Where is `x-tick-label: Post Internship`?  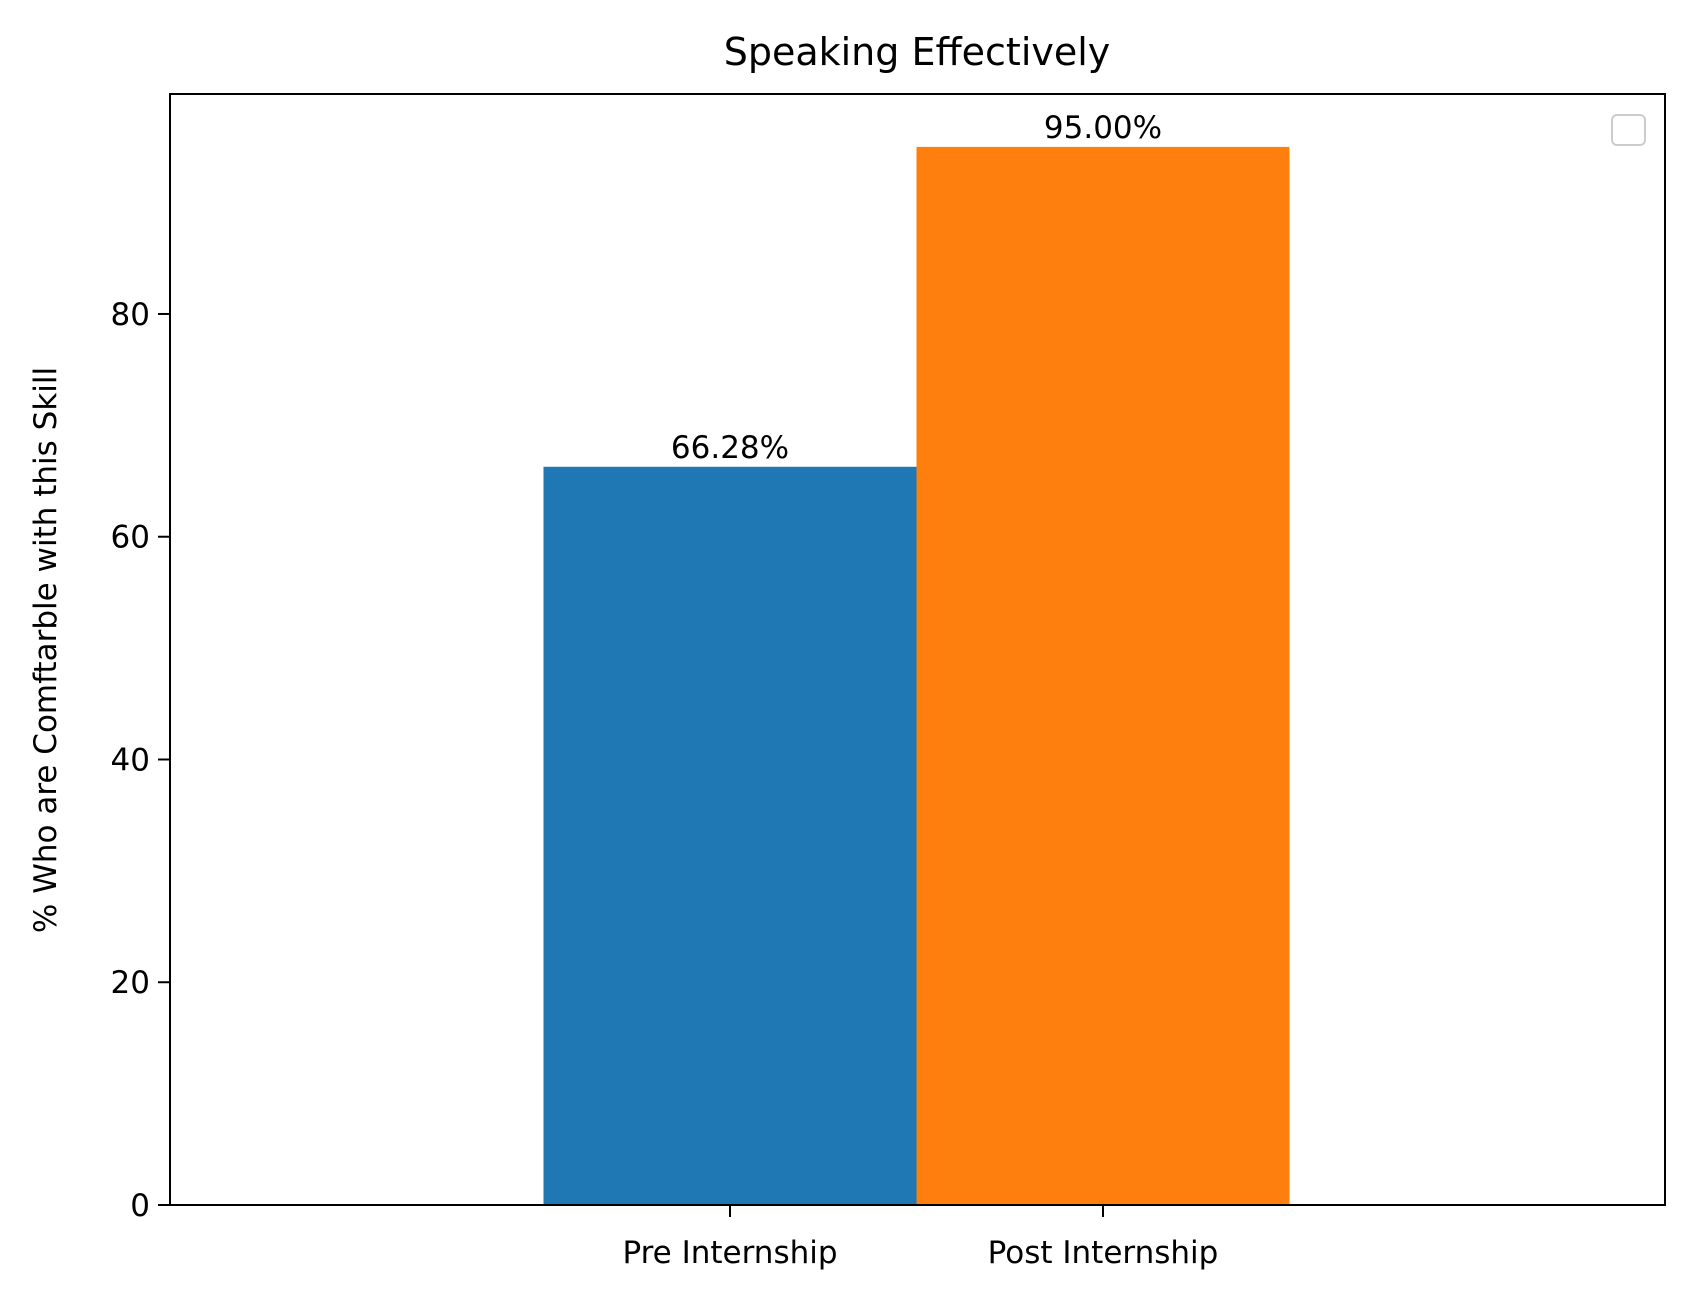
x-tick-label: Post Internship is located at coordinates (1103, 1253).